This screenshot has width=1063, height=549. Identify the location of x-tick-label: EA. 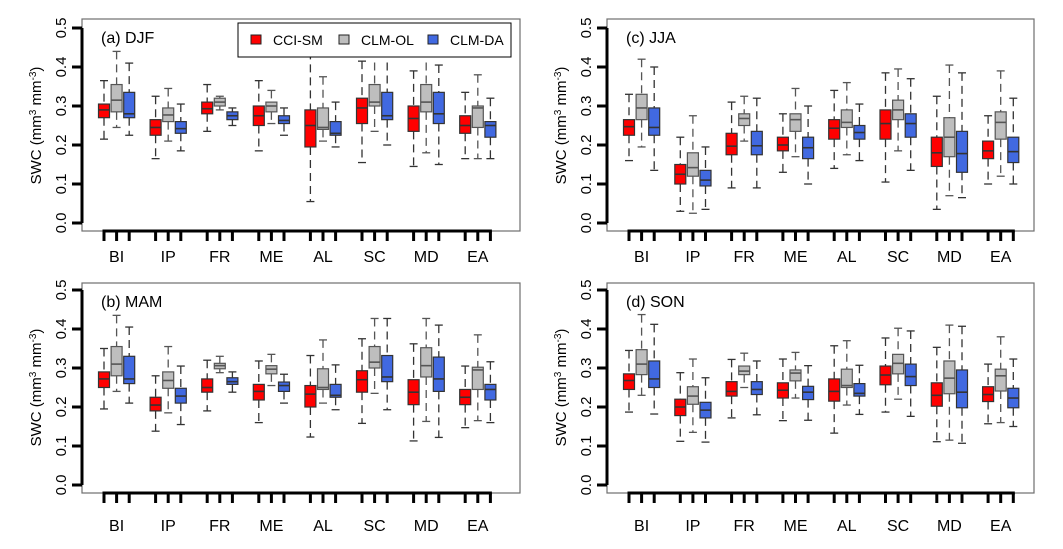
(1001, 526).